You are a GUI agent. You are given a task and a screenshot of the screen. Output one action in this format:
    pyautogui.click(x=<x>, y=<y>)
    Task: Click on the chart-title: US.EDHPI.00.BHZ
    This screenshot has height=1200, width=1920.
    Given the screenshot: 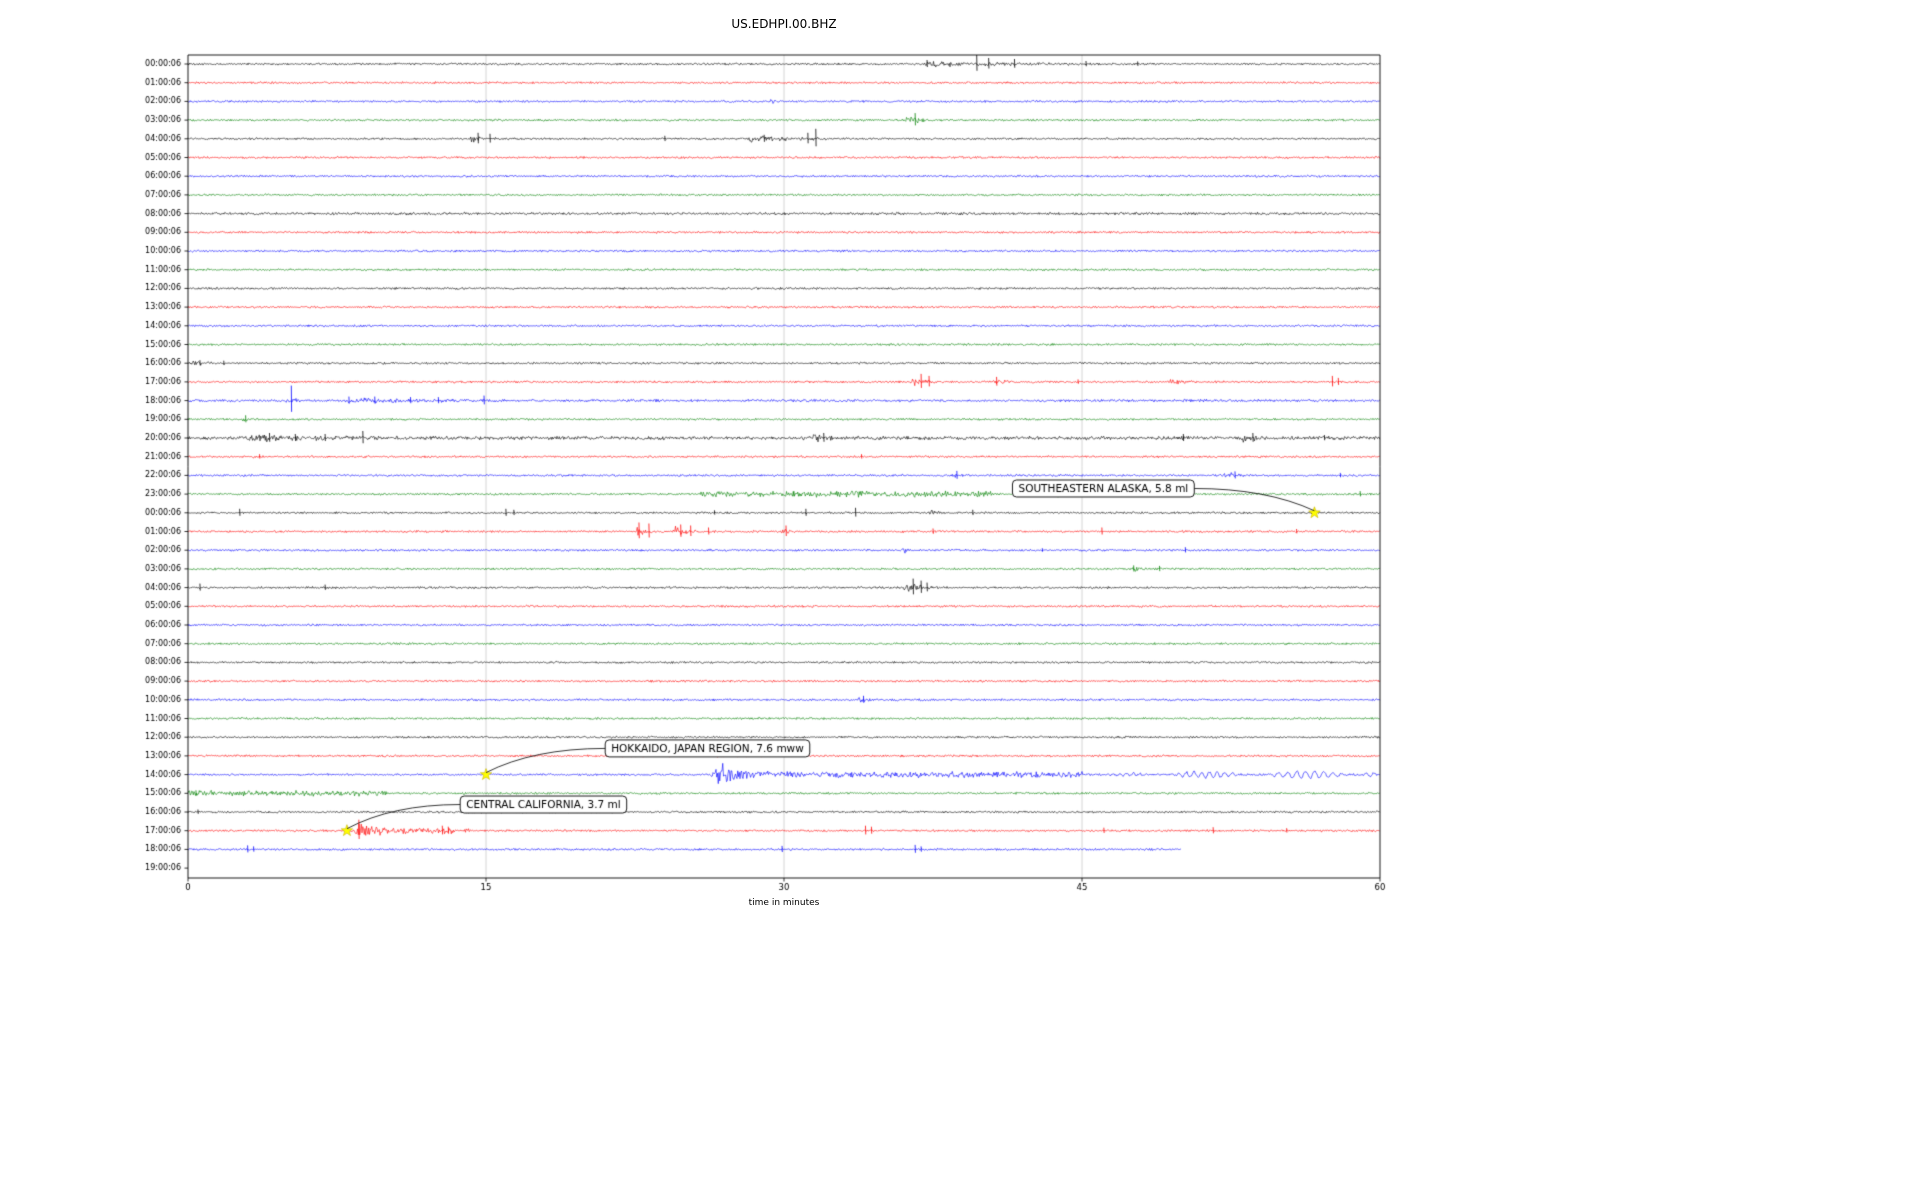 What is the action you would take?
    pyautogui.click(x=784, y=24)
    